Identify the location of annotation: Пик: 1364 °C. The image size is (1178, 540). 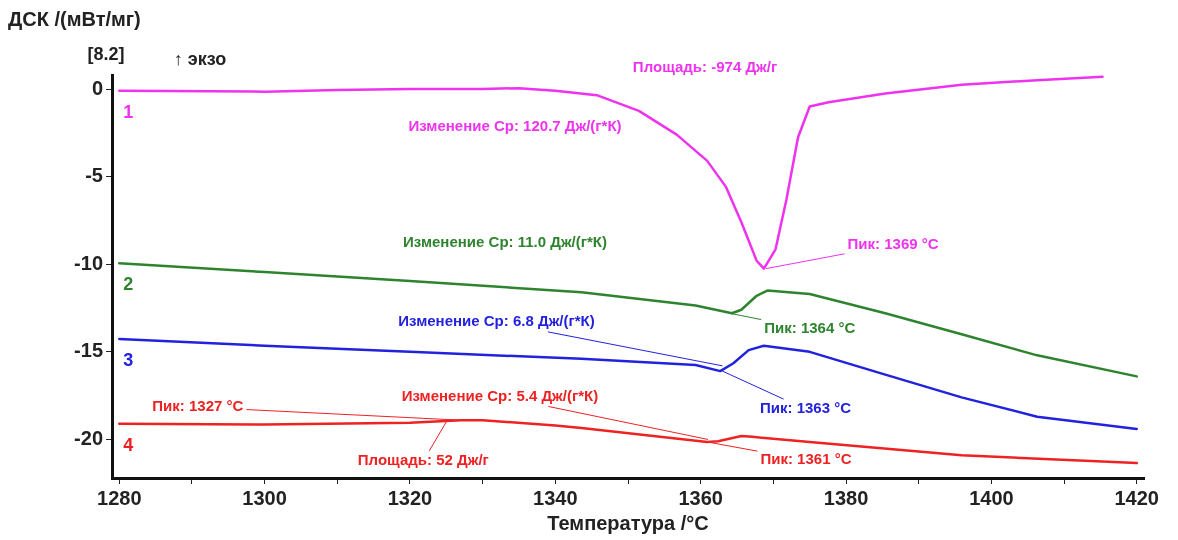
(810, 328).